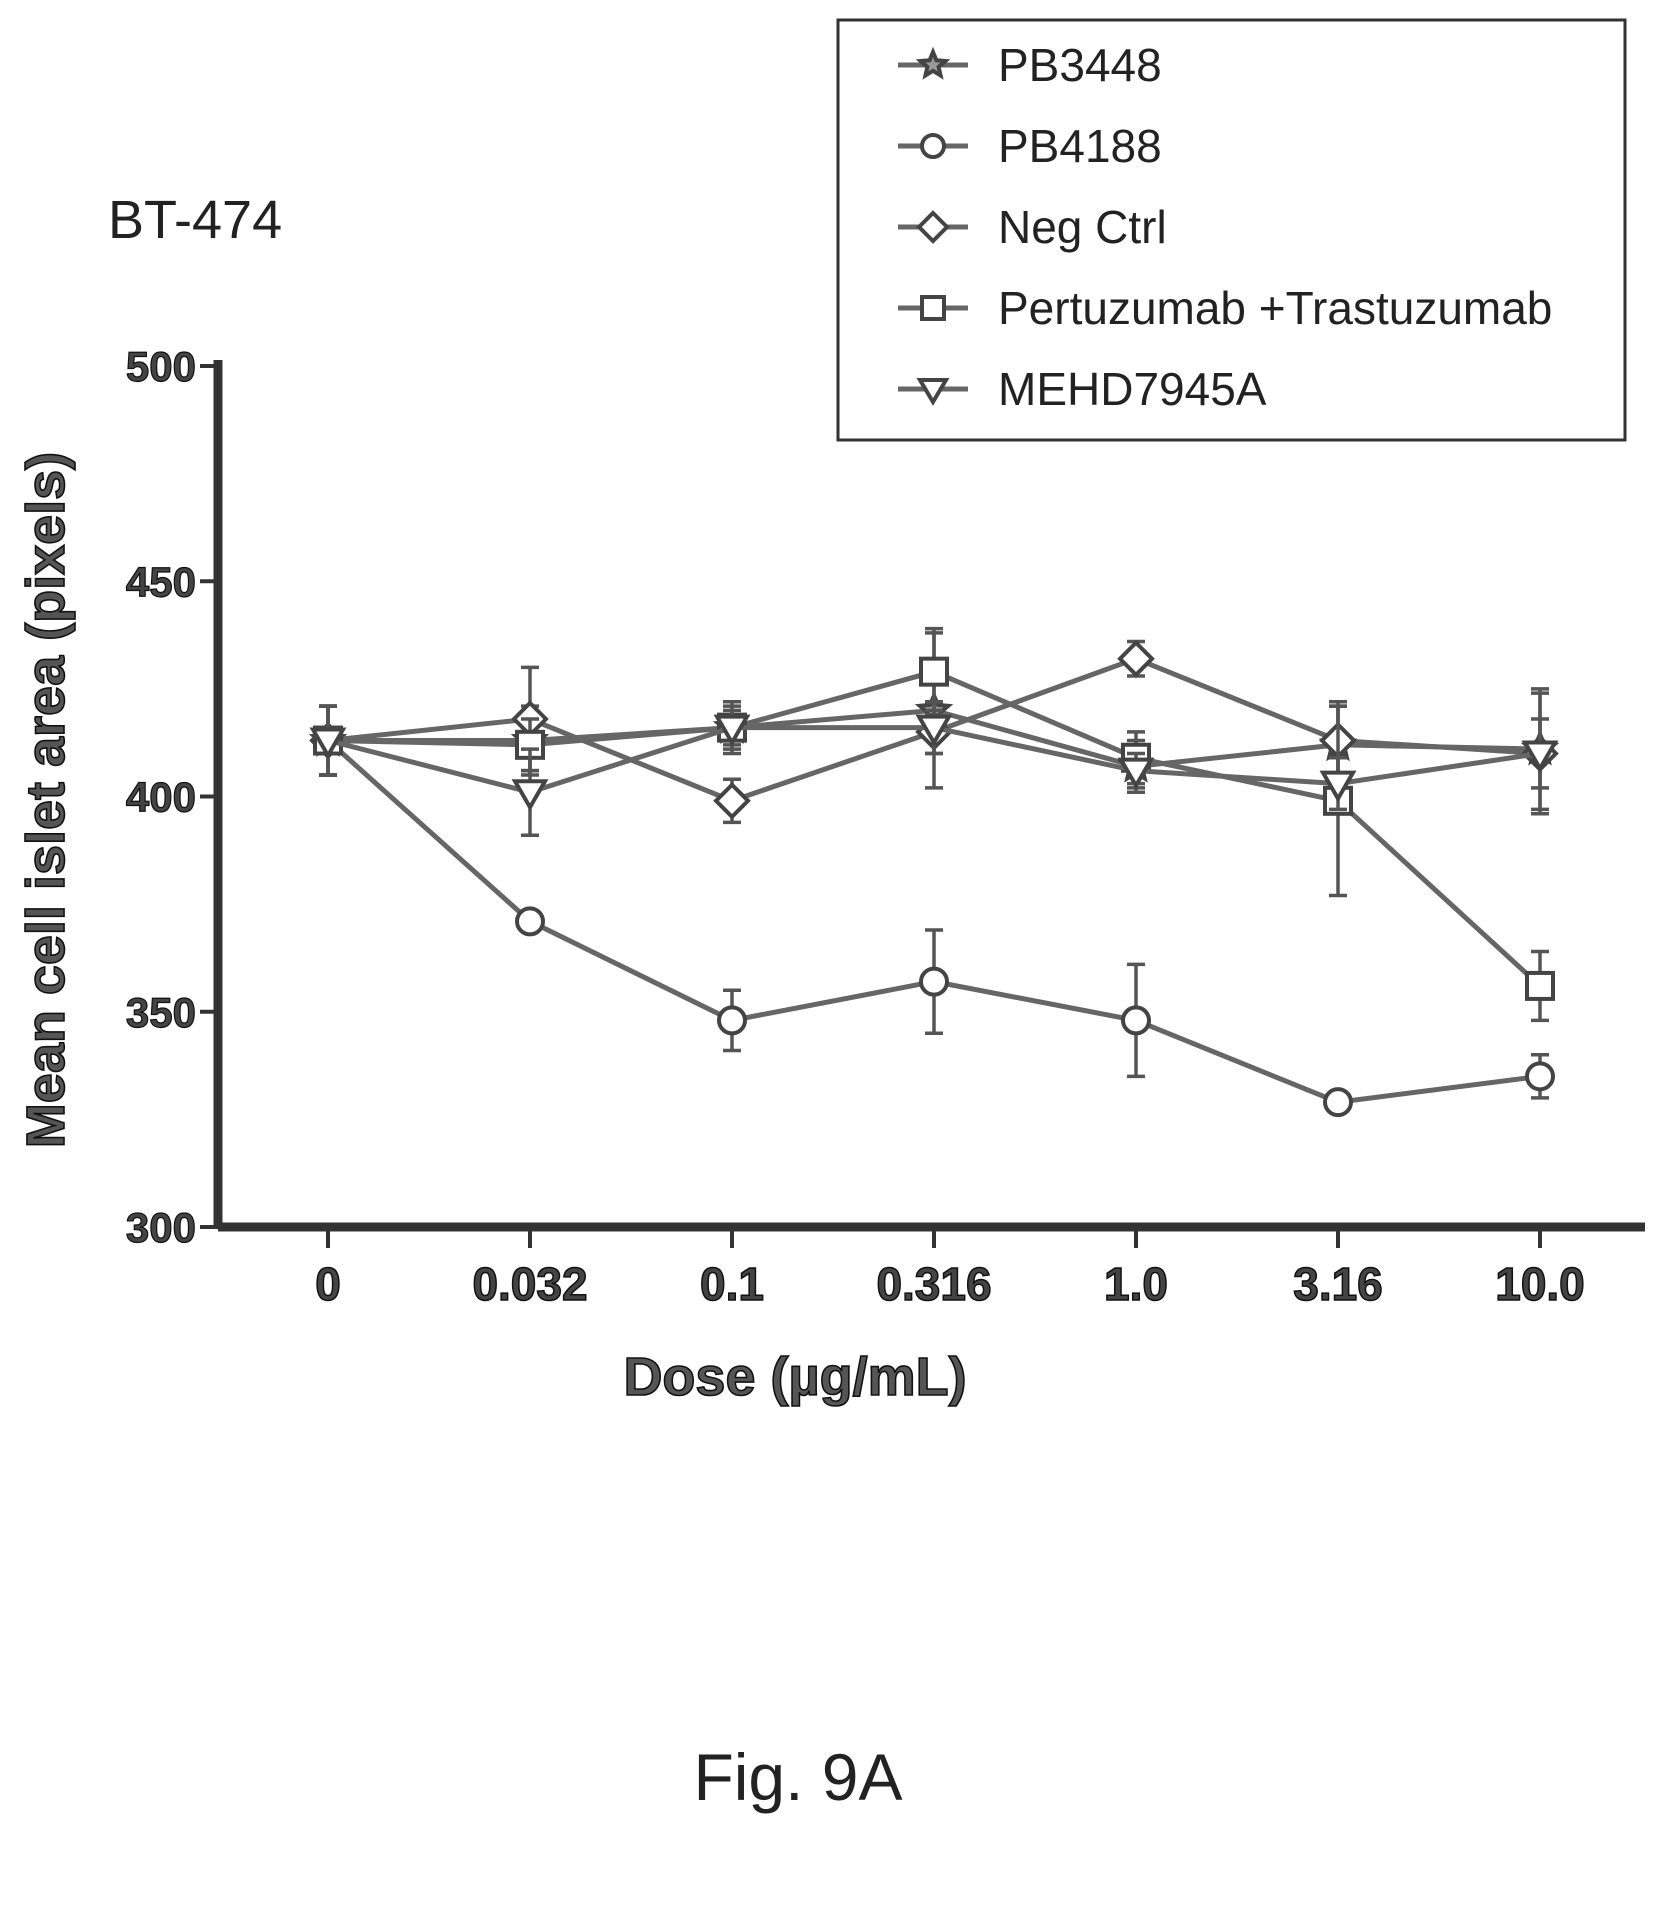  Describe the element at coordinates (161, 366) in the screenshot. I see `y-tick-label: 500` at that location.